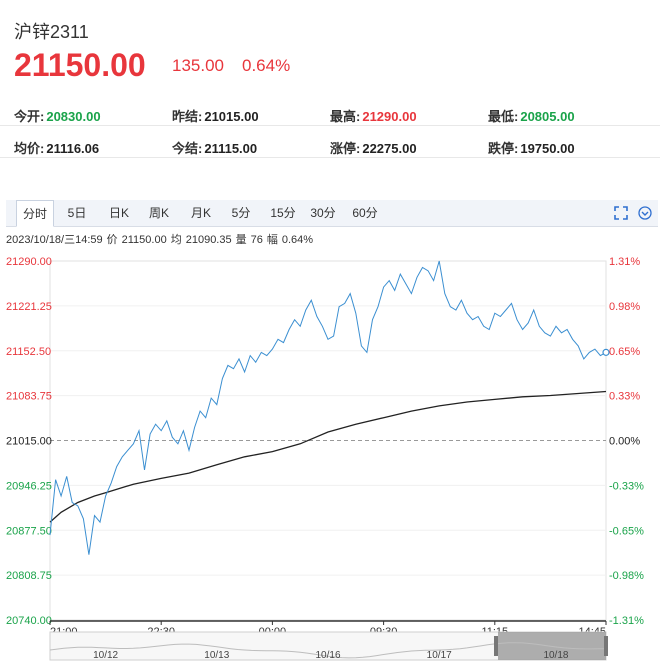 The width and height of the screenshot is (660, 666). Describe the element at coordinates (389, 148) in the screenshot. I see `stat-value: 22275.00` at that location.